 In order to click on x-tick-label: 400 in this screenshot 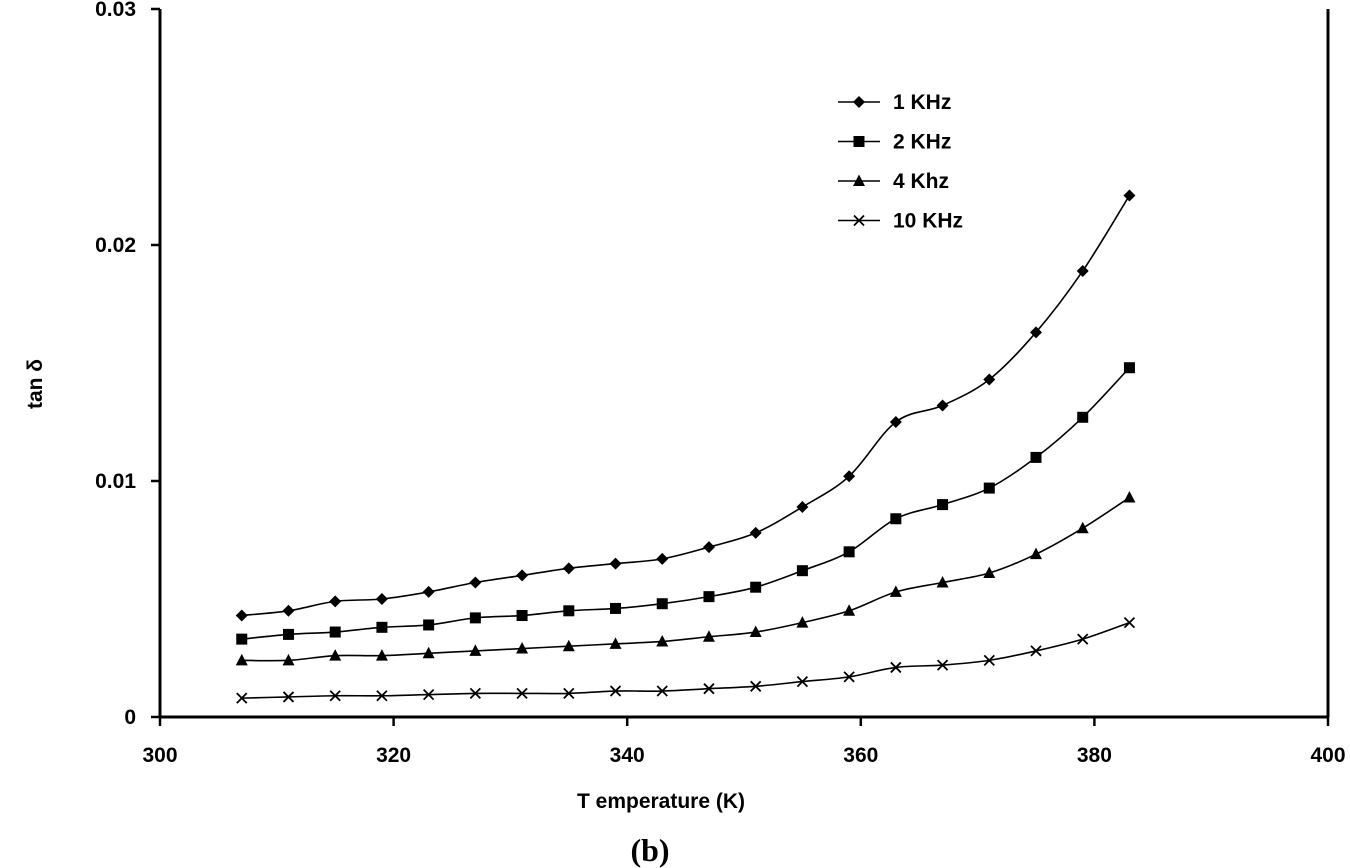, I will do `click(1327, 755)`.